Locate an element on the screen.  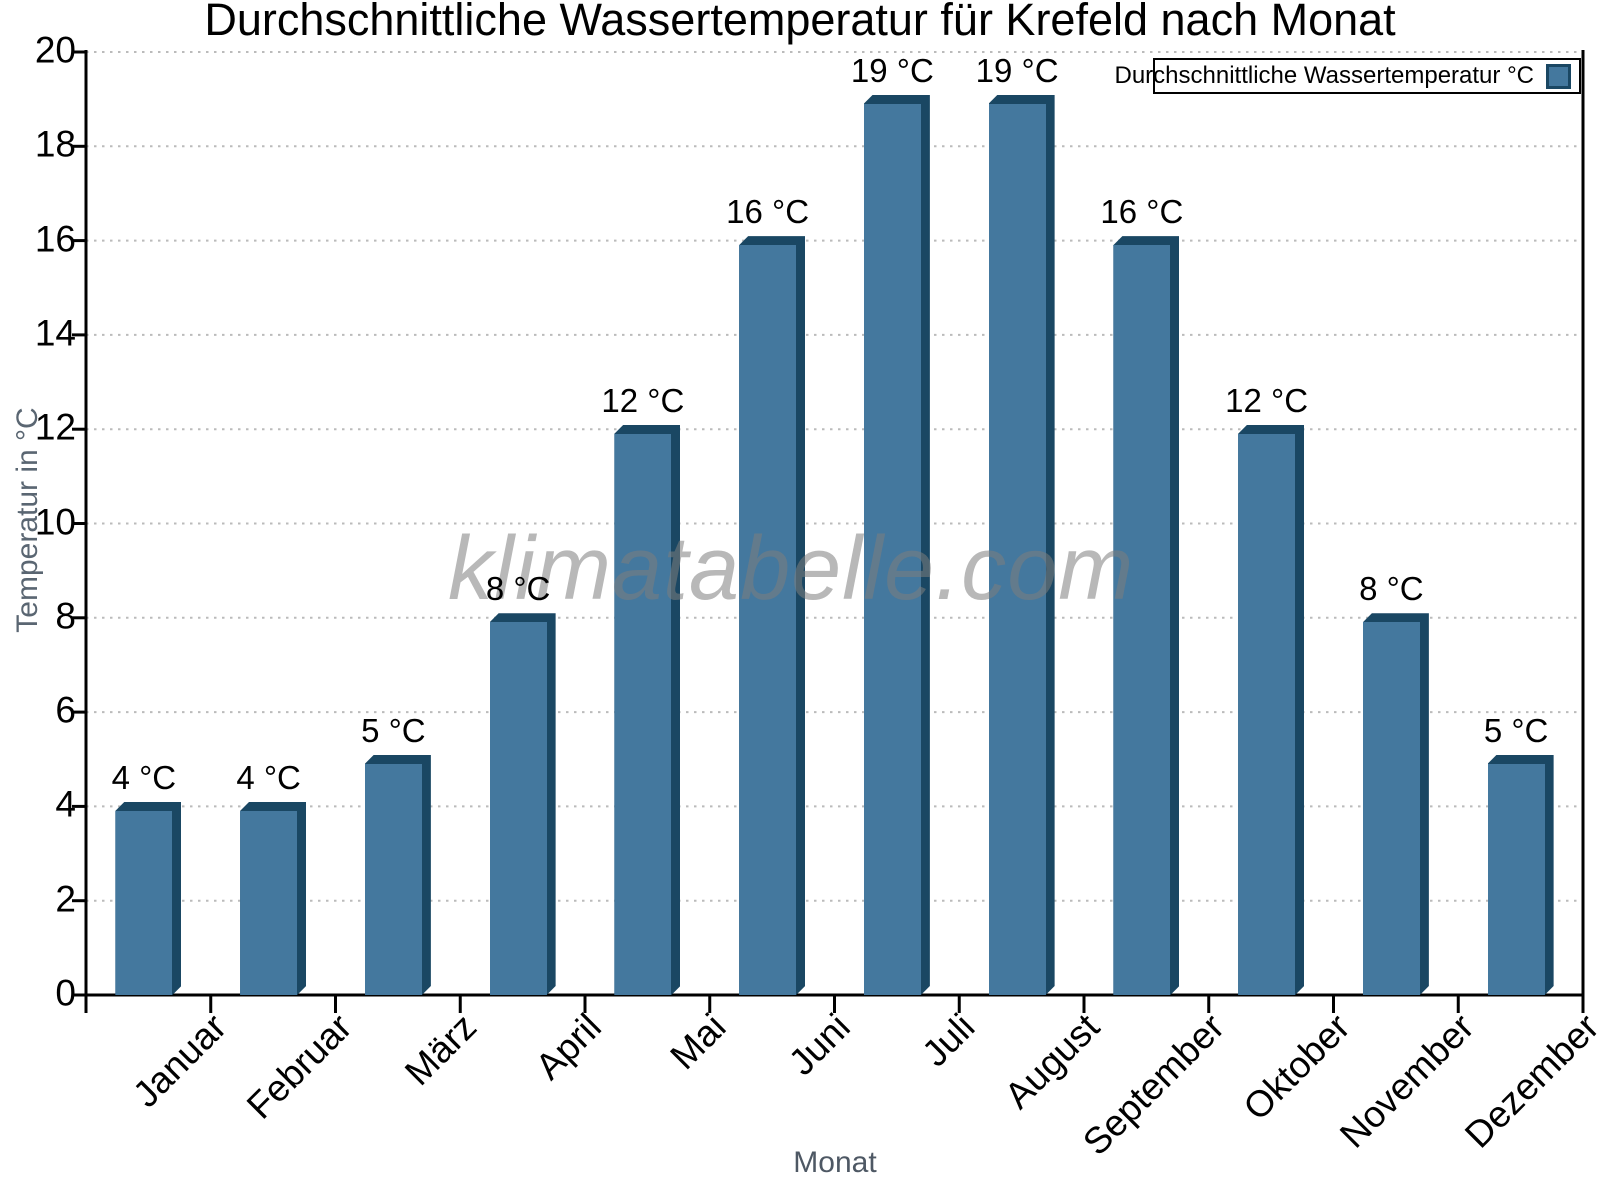
y-tick-label: 16 is located at coordinates (55, 238).